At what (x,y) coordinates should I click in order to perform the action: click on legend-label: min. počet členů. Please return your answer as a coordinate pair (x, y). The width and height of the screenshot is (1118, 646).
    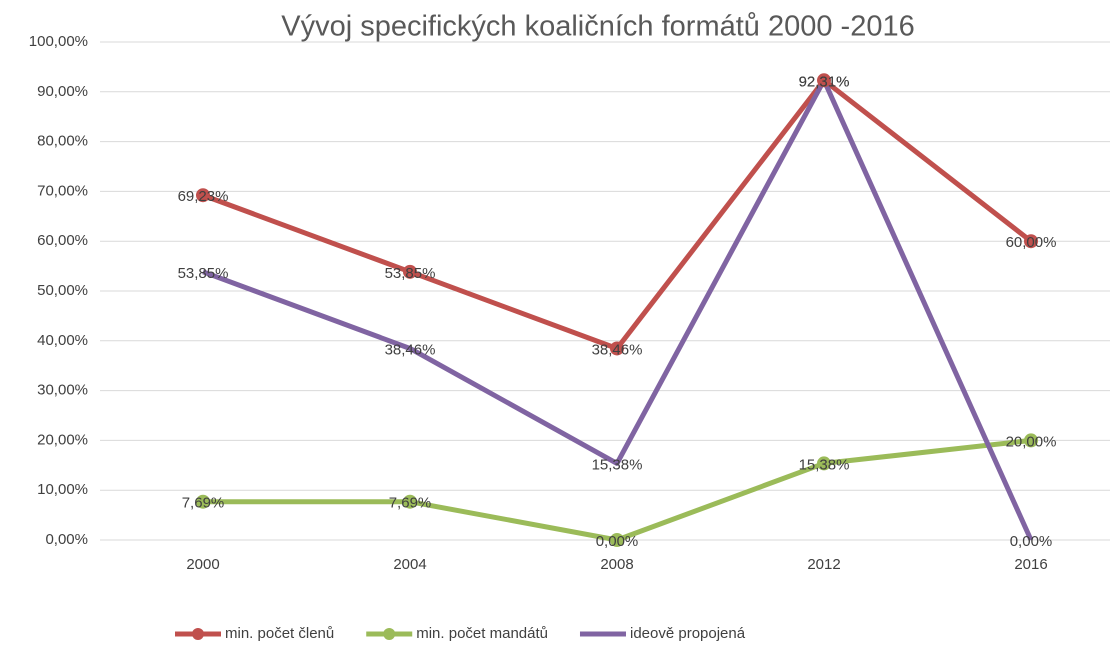
    Looking at the image, I should click on (279, 633).